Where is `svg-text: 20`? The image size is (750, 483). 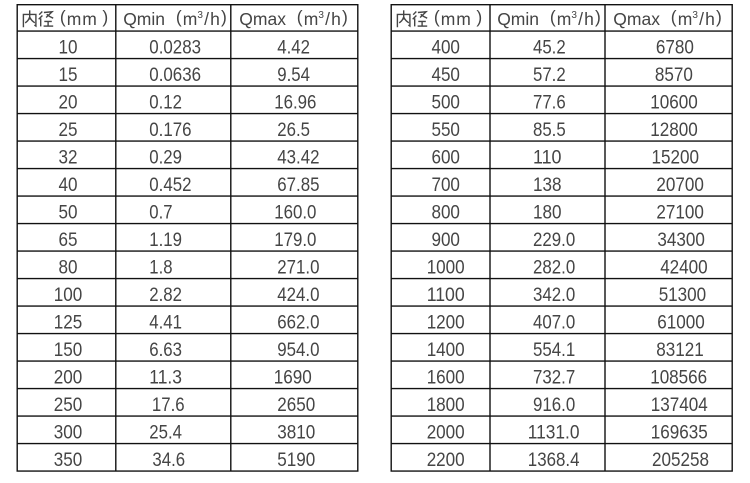
svg-text: 20 is located at coordinates (68, 103).